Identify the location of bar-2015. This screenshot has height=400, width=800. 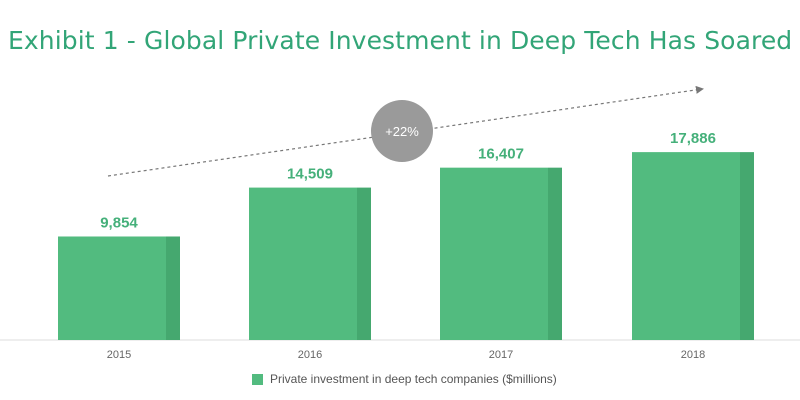
(112, 288).